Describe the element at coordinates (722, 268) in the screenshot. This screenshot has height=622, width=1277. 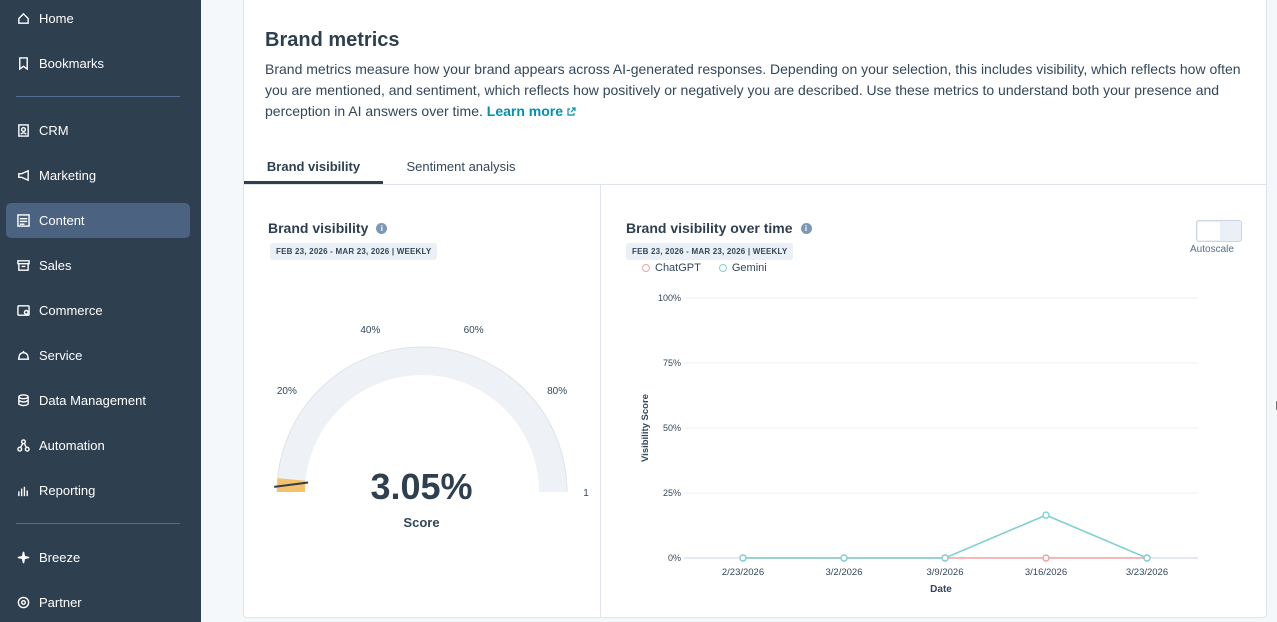
I see `legend-marker-gemini` at that location.